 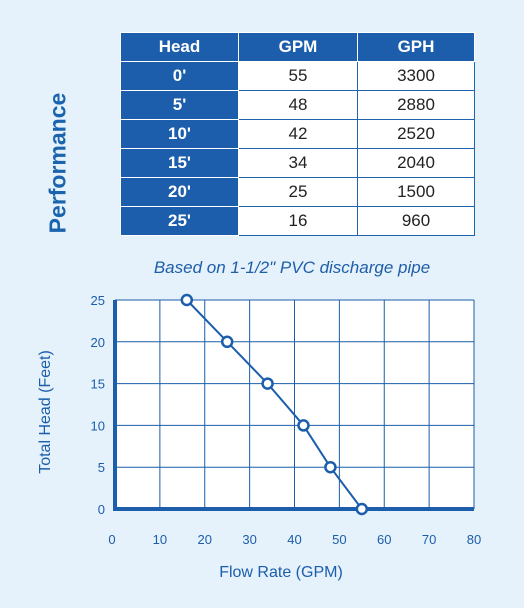 I want to click on table-row: 15' 34 2040, so click(x=297, y=163).